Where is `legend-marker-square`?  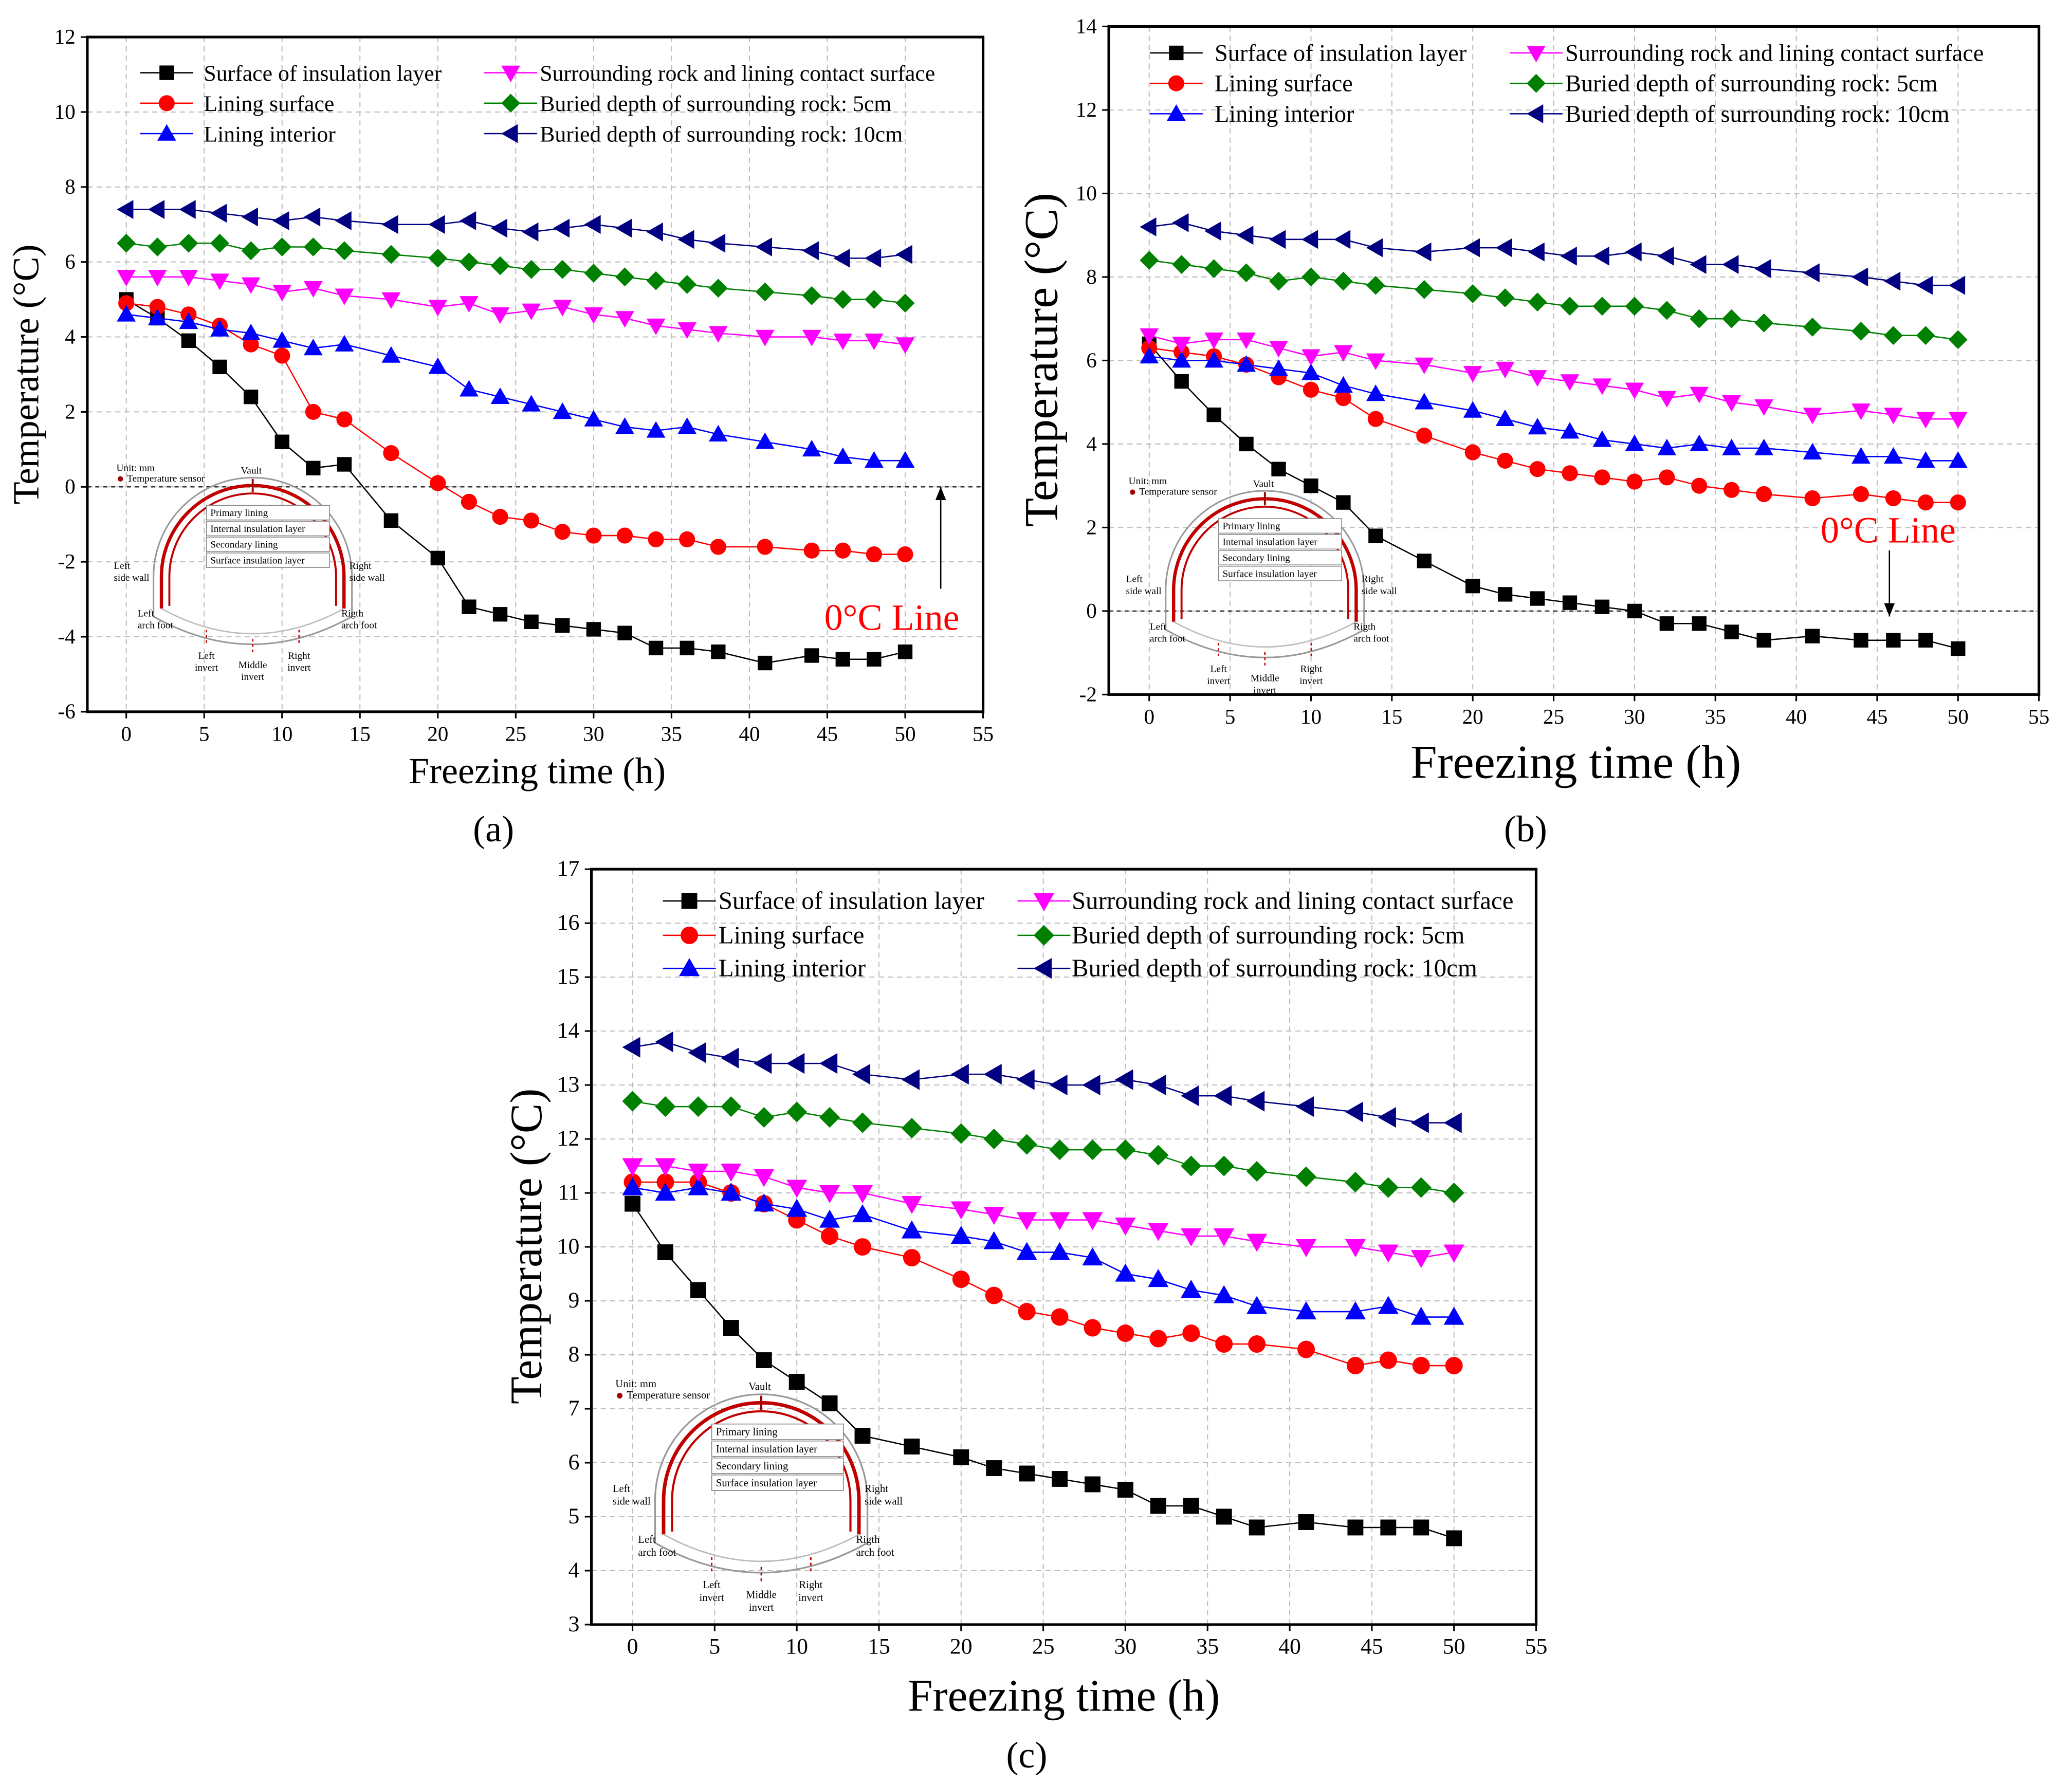 legend-marker-square is located at coordinates (689, 901).